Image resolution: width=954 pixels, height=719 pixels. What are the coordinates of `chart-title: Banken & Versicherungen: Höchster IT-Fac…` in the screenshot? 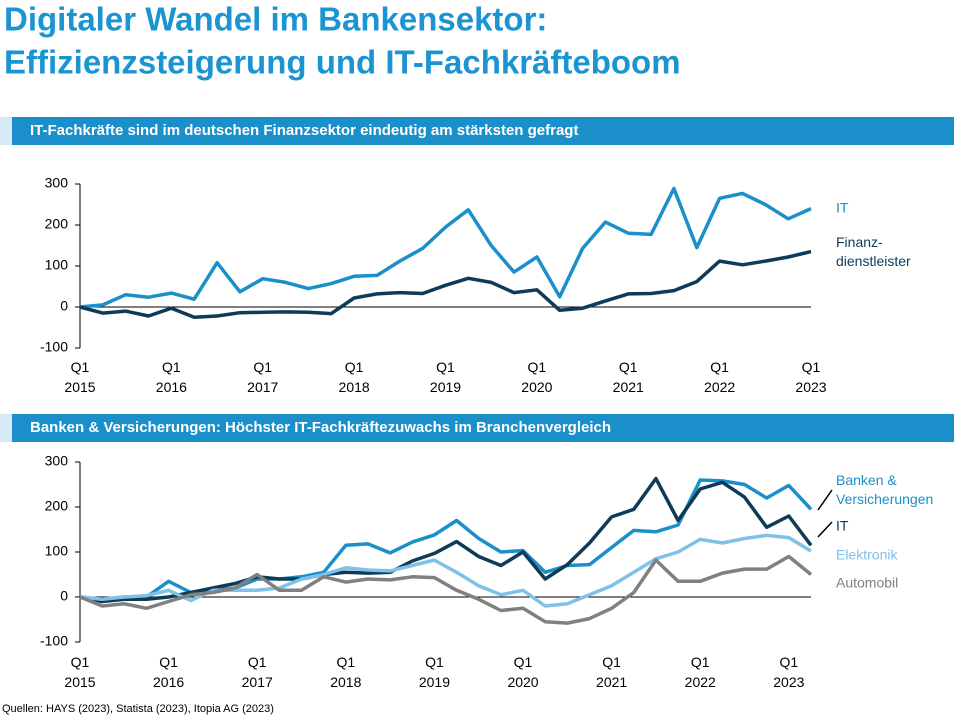 It's located at (320, 427).